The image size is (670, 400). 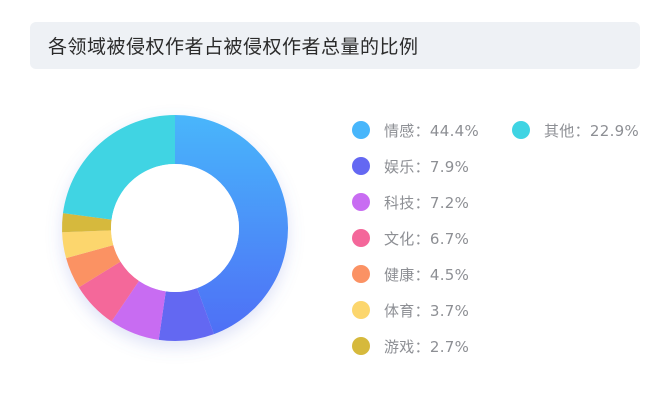 What do you see at coordinates (175, 228) in the screenshot?
I see `donut-hole` at bounding box center [175, 228].